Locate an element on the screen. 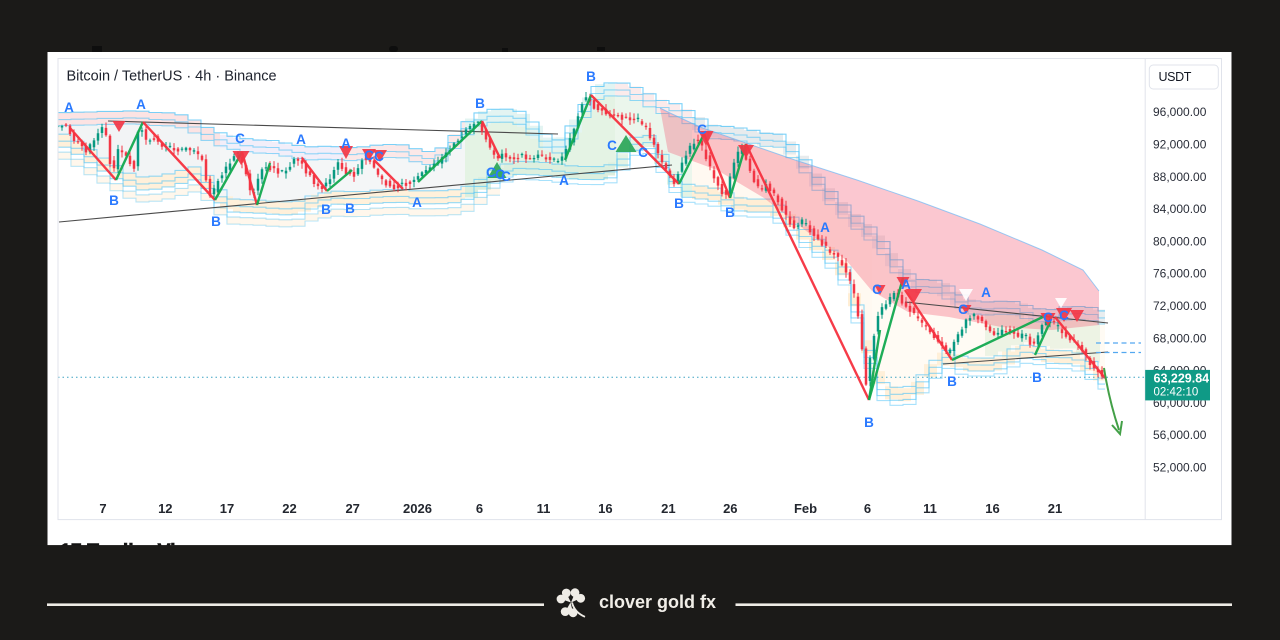 The height and width of the screenshot is (640, 1280). svg-text: 12 is located at coordinates (165, 508).